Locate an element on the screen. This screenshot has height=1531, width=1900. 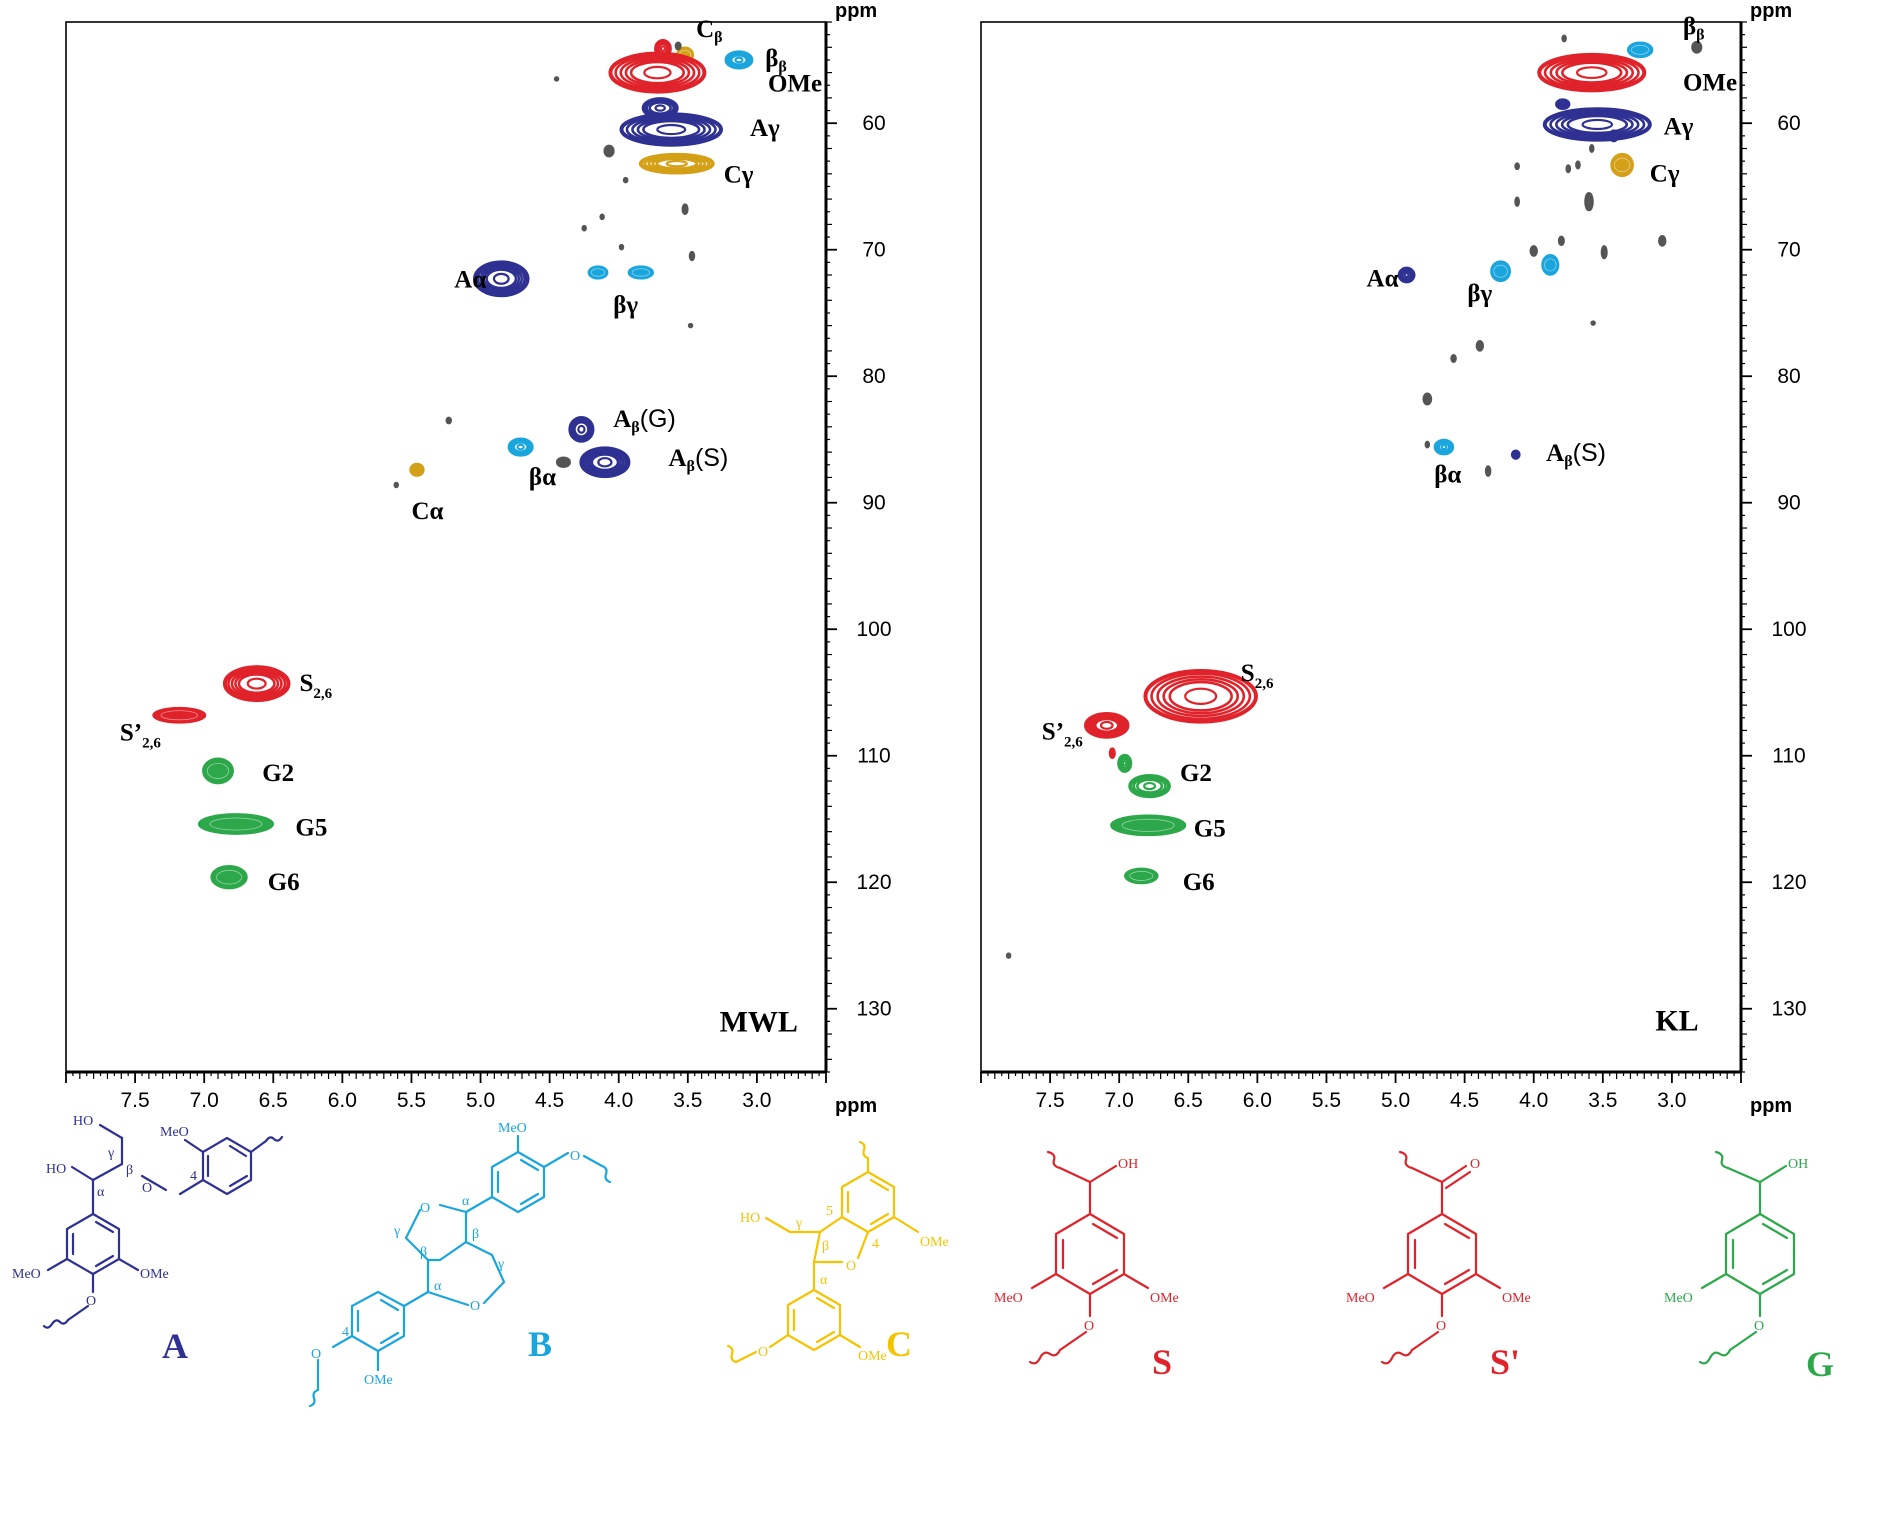
structure-b-upper-ring is located at coordinates (518, 1182).